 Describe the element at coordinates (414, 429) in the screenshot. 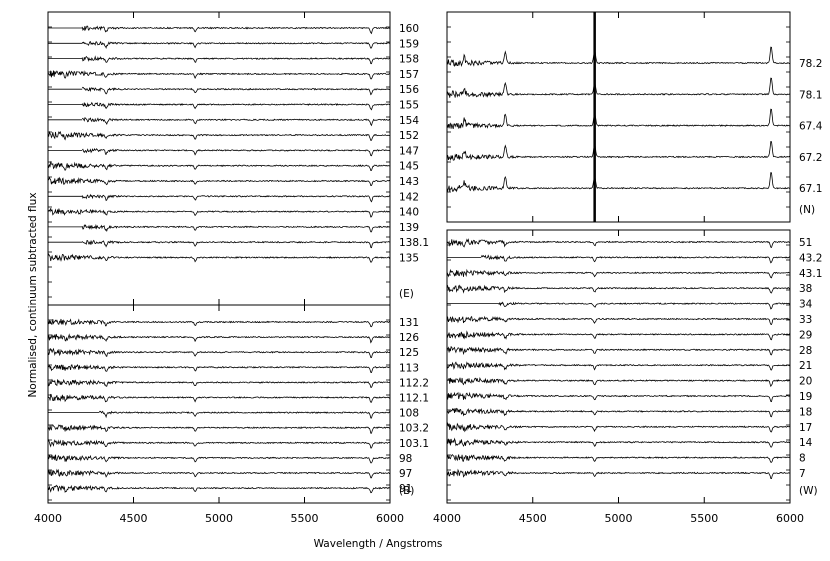

I see `series-label: 103.2` at that location.